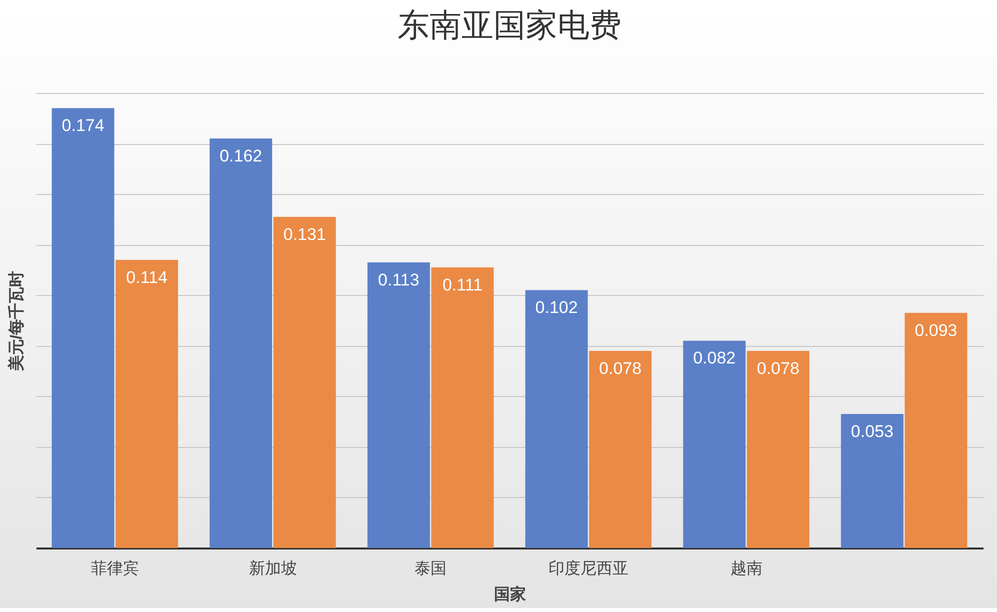 The image size is (997, 612). Describe the element at coordinates (430, 569) in the screenshot. I see `x-tick-label: 泰国` at that location.